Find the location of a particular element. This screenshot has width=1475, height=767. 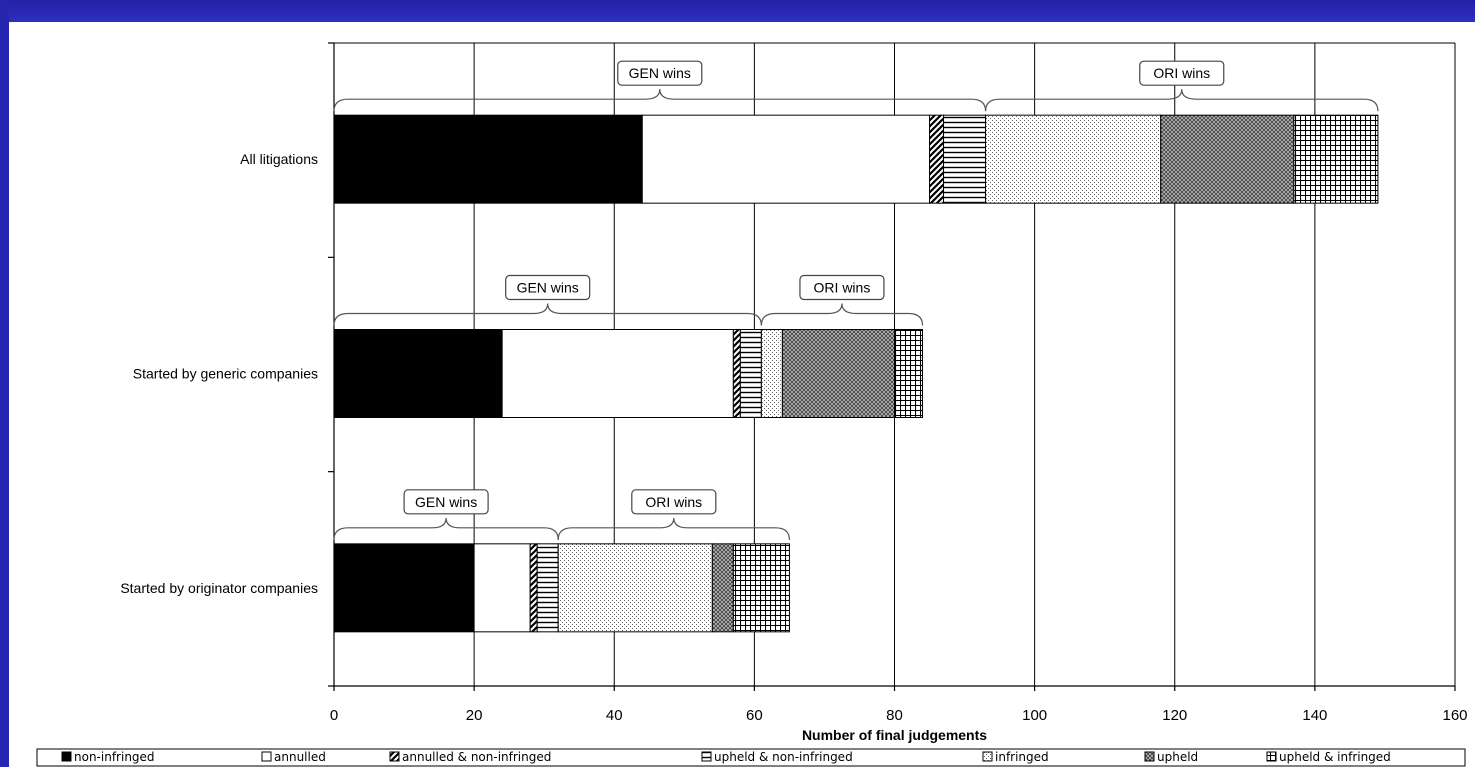

x-axis-title: Number of final judgements is located at coordinates (894, 735).